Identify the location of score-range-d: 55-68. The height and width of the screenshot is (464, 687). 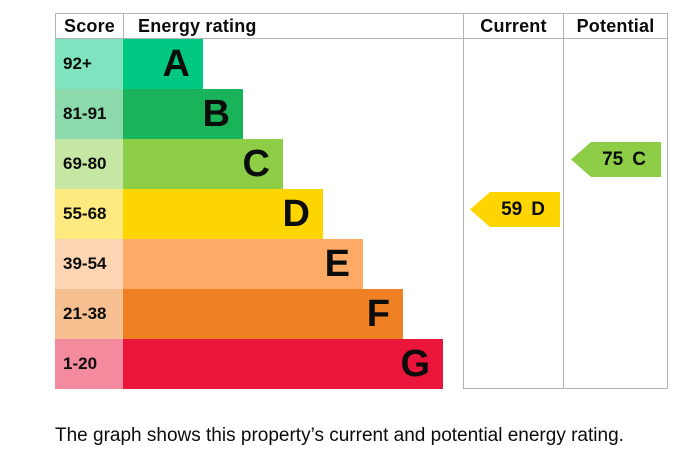
(89, 214).